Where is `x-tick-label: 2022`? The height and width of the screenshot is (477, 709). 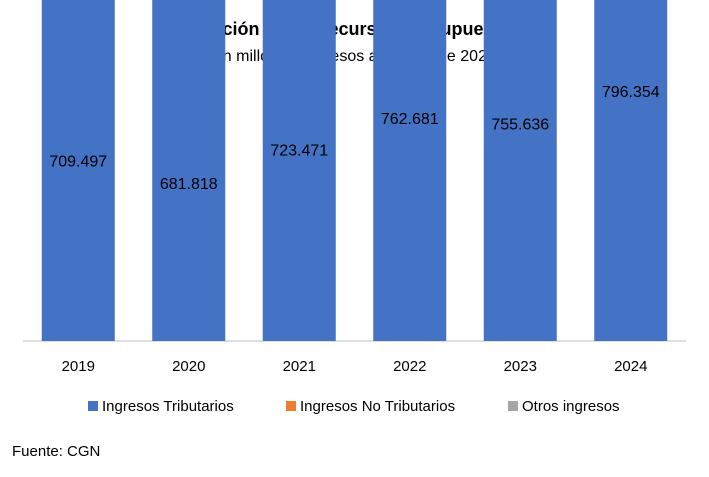
x-tick-label: 2022 is located at coordinates (409, 366).